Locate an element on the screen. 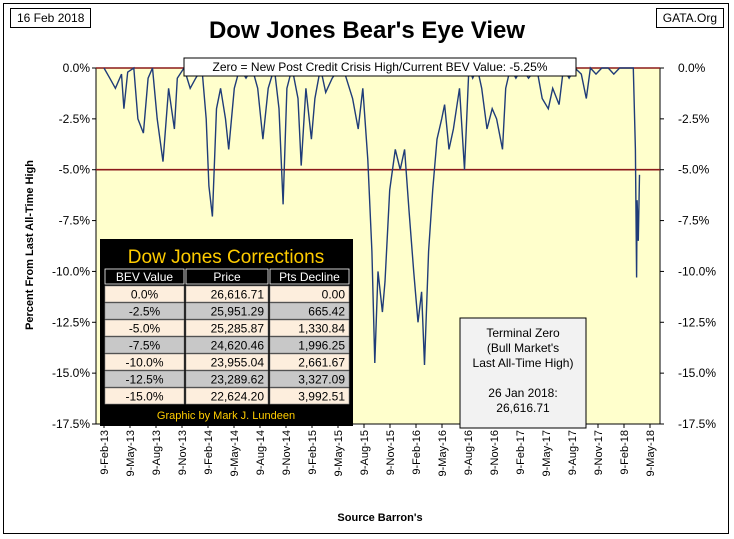 This screenshot has height=539, width=734. table-header-label: Price is located at coordinates (227, 277).